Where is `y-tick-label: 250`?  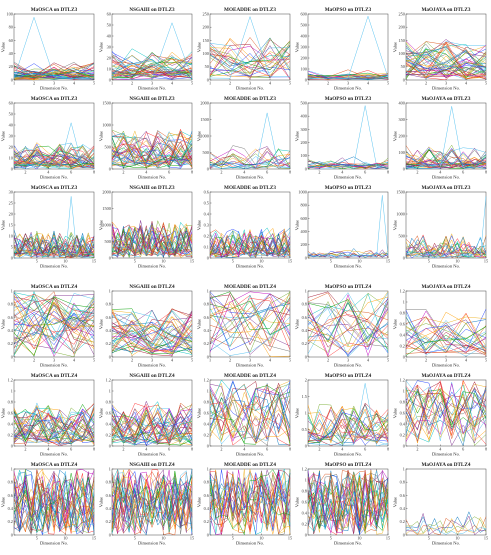 y-tick-label: 250 is located at coordinates (402, 13).